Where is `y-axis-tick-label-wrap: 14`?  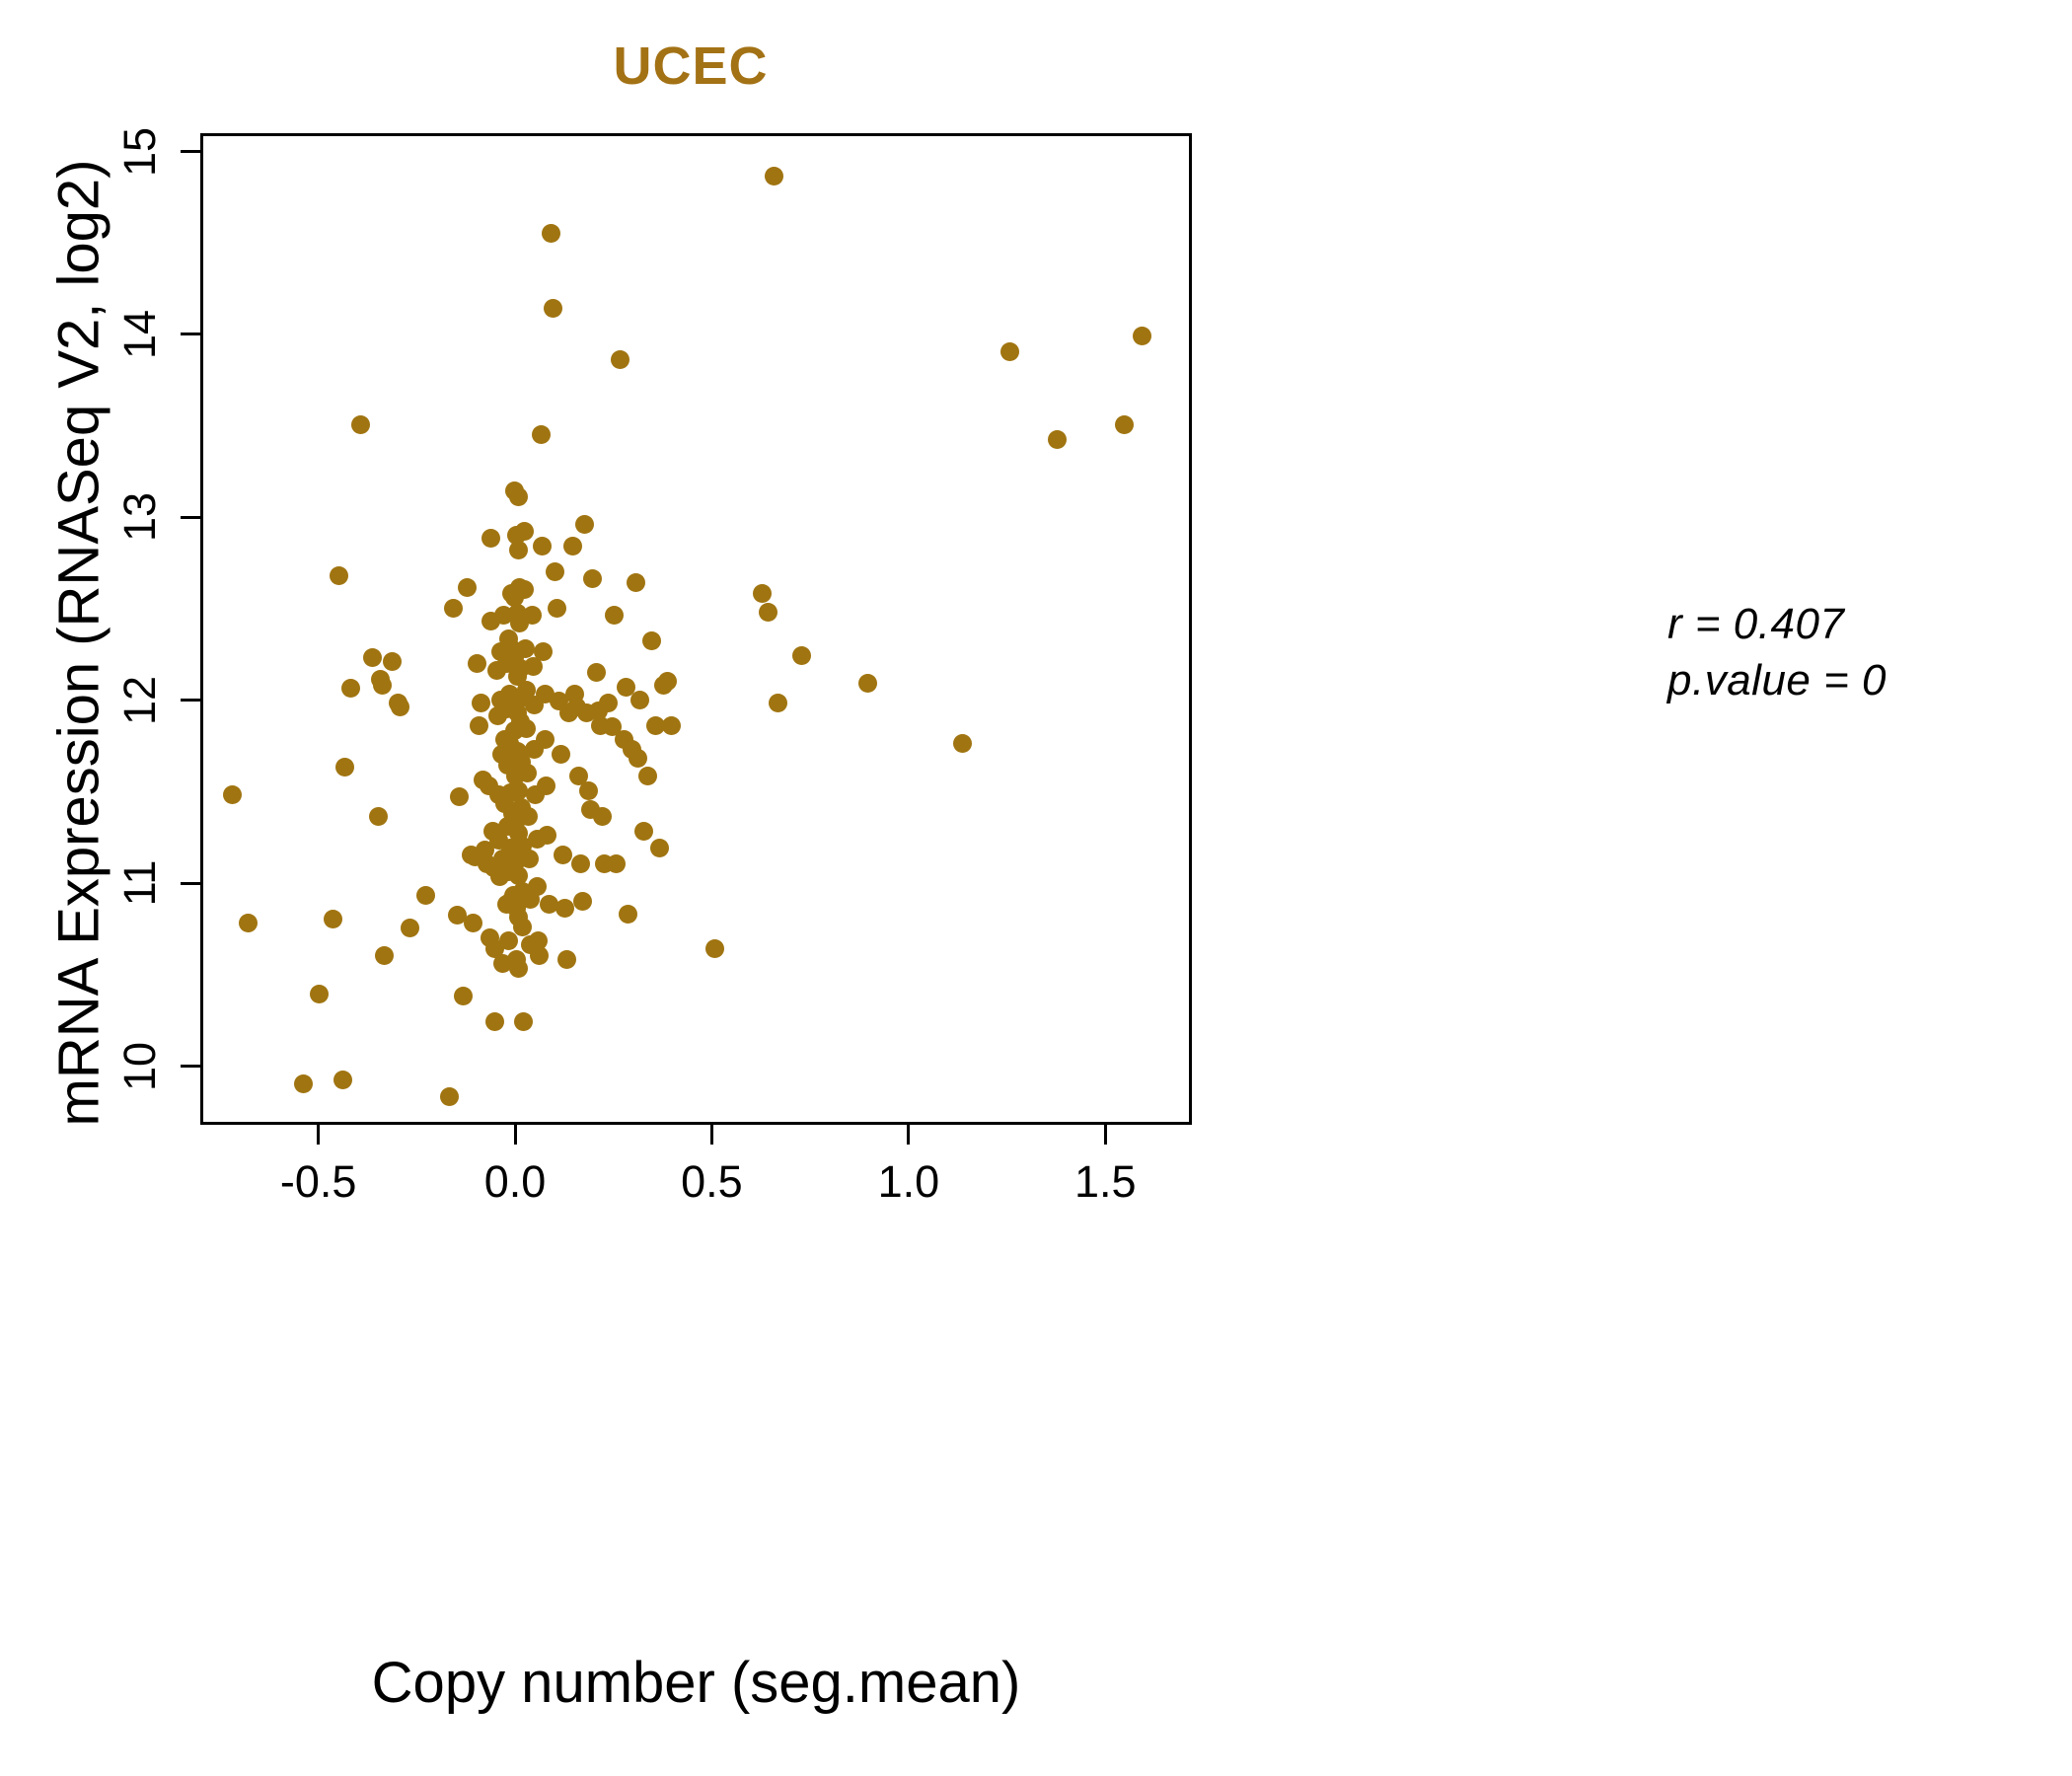
y-axis-tick-label-wrap: 14 is located at coordinates (141, 335).